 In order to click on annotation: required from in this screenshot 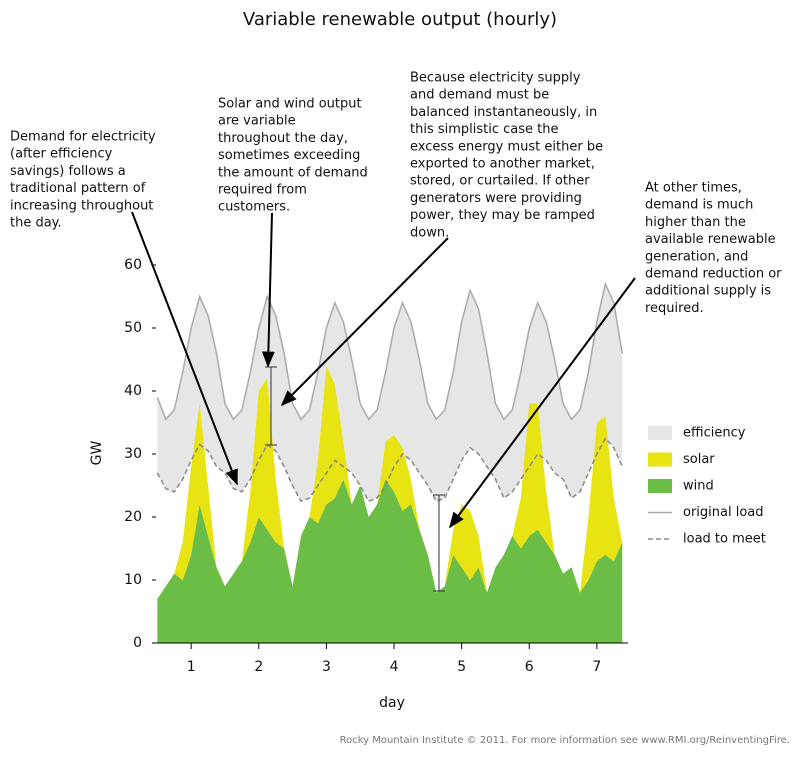, I will do `click(262, 190)`.